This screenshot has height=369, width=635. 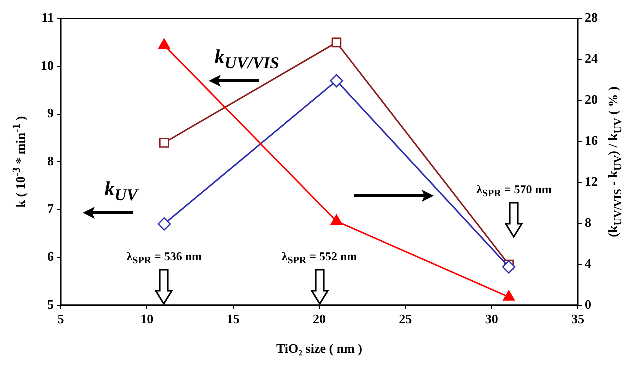 I want to click on x-tick-label: 10, so click(x=147, y=319).